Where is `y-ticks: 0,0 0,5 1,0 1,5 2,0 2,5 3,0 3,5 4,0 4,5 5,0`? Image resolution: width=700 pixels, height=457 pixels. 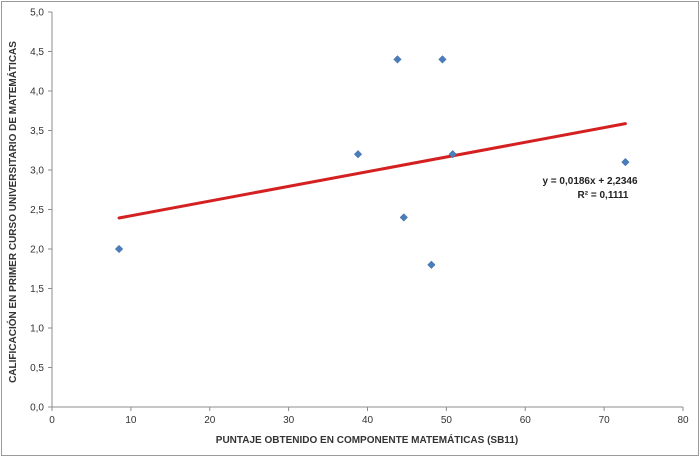 y-ticks: 0,0 0,5 1,0 1,5 2,0 2,5 3,0 3,5 4,0 4,5 5,0 is located at coordinates (41, 211).